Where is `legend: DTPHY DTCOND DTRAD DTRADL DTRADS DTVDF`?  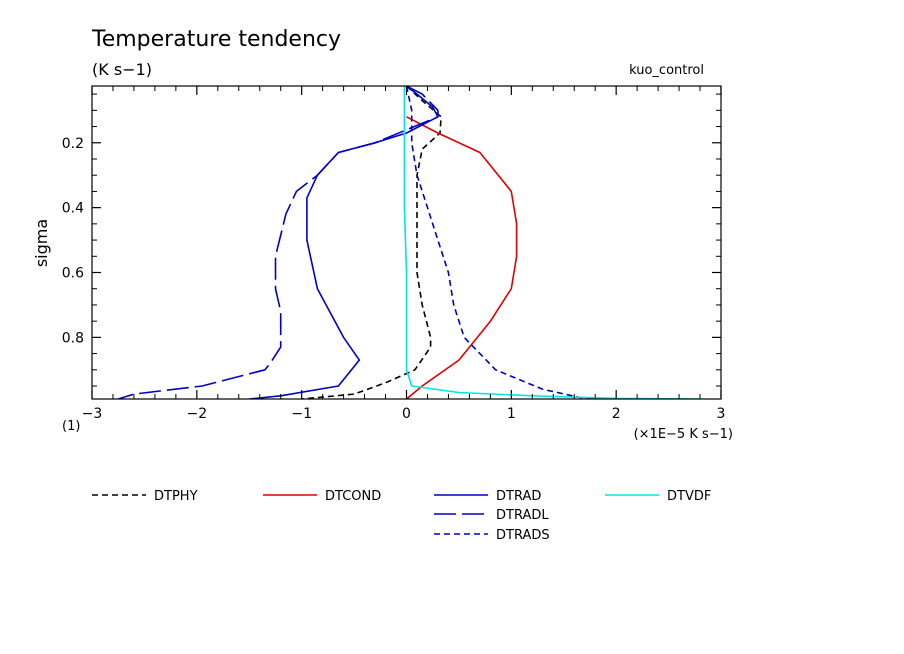 legend: DTPHY DTCOND DTRAD DTRADL DTRADS DTVDF is located at coordinates (401, 516).